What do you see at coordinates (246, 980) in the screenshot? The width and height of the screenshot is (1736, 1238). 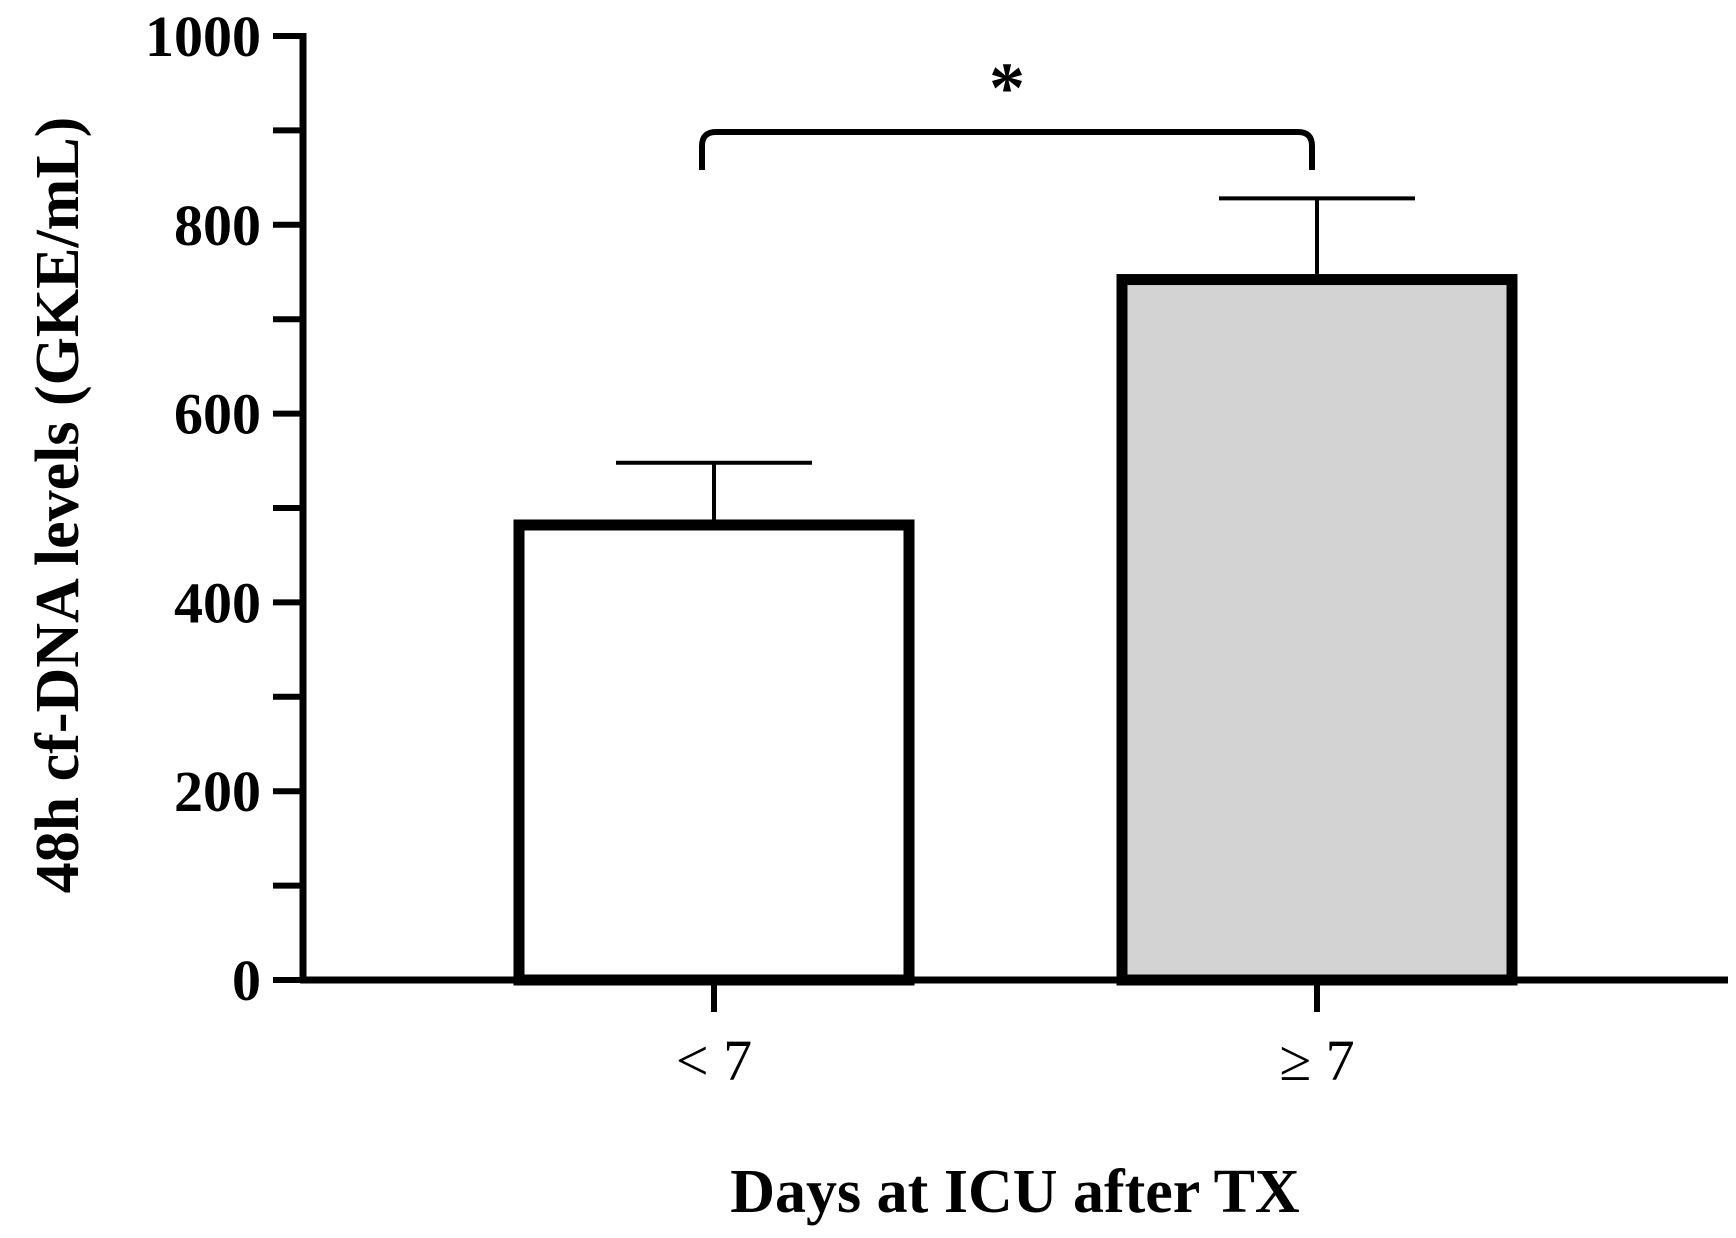 I see `y-tick-label: 0` at bounding box center [246, 980].